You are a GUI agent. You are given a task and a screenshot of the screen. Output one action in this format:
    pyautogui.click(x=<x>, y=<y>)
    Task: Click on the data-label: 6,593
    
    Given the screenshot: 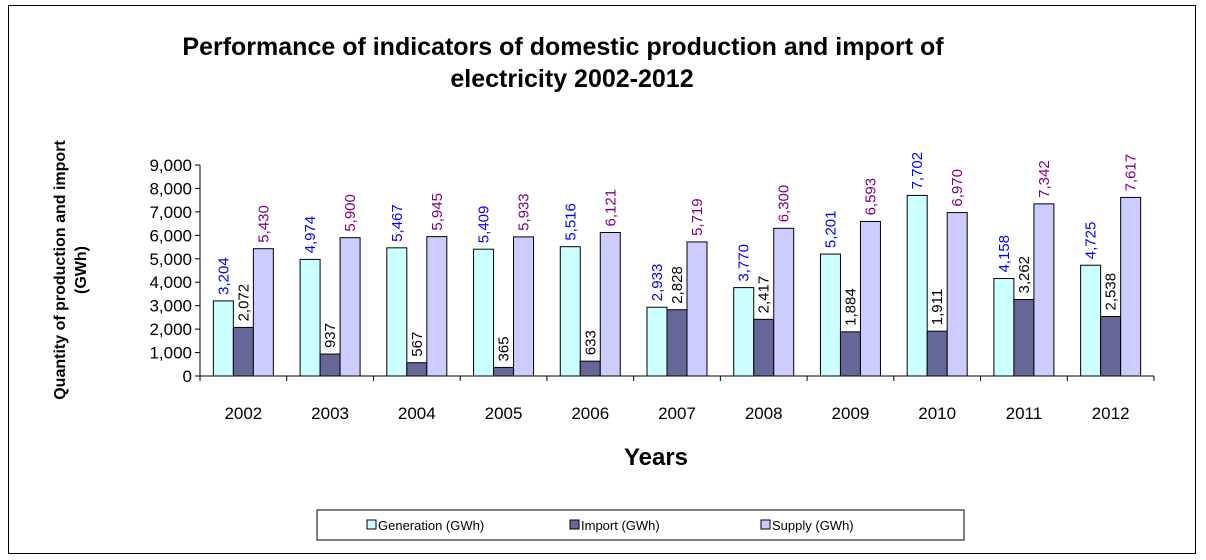 What is the action you would take?
    pyautogui.click(x=870, y=197)
    